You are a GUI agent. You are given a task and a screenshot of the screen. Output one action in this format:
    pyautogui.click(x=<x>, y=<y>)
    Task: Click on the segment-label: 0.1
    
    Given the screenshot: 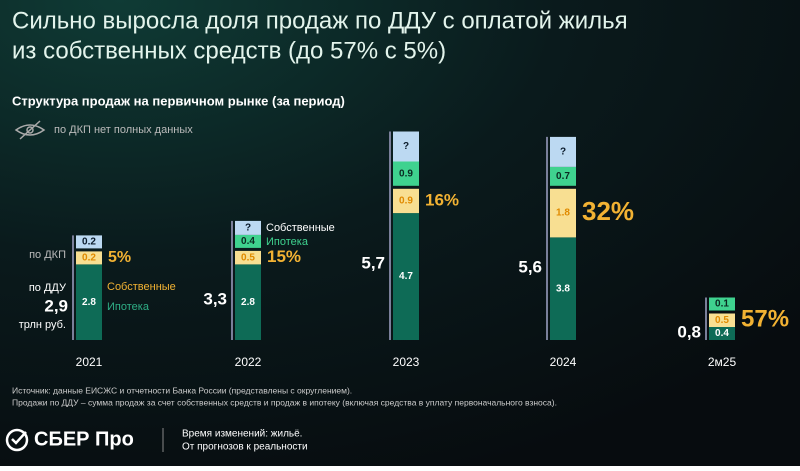 What is the action you would take?
    pyautogui.click(x=722, y=304)
    